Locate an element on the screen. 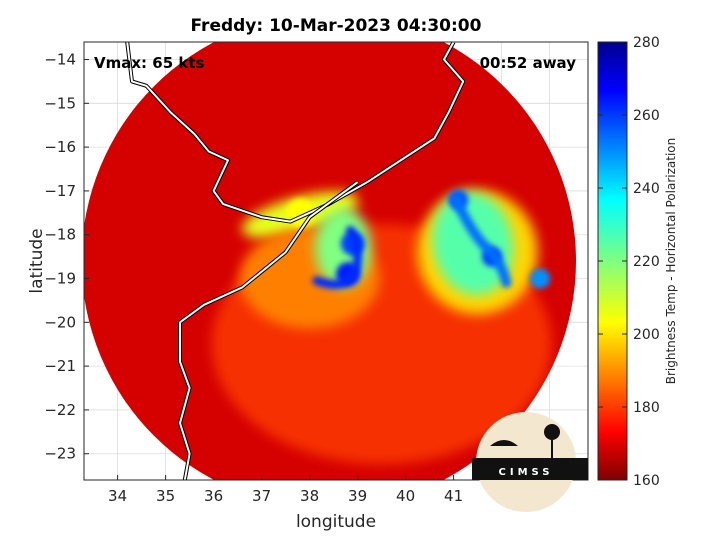  y-tick-label: −15 is located at coordinates (60, 103).